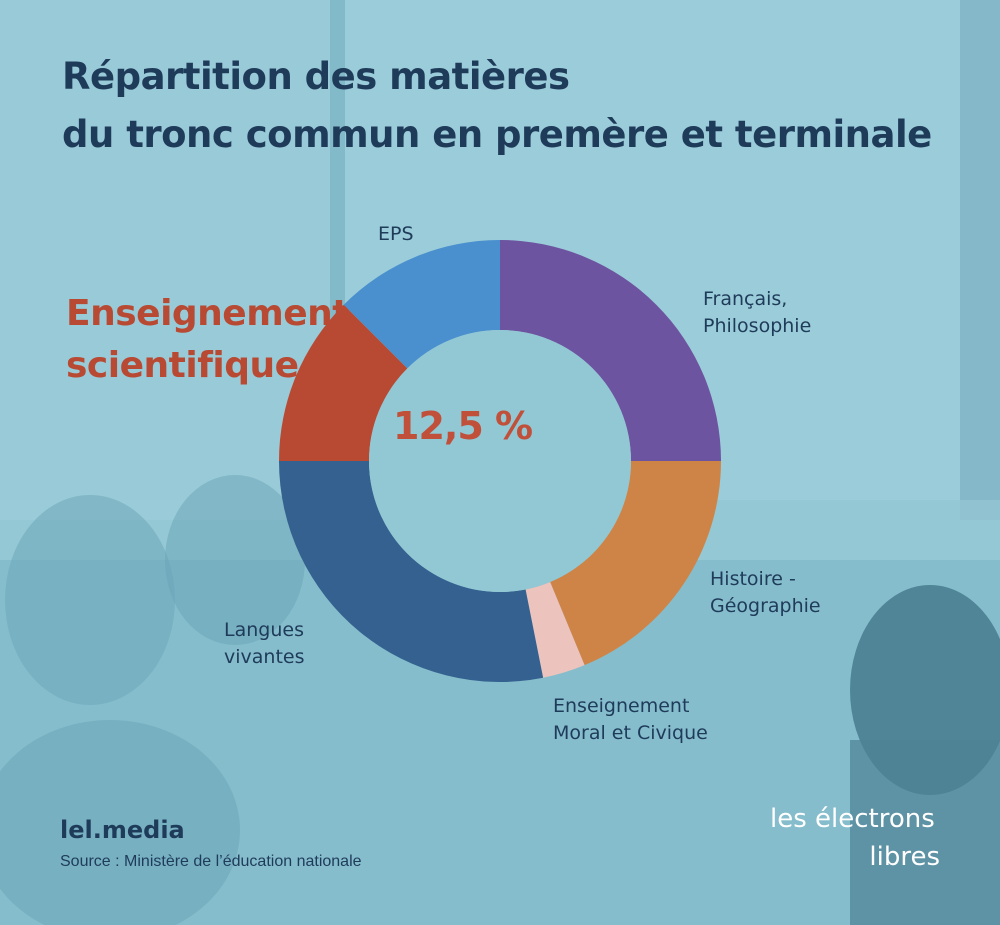 This screenshot has height=925, width=1000. What do you see at coordinates (753, 579) in the screenshot?
I see `label-histoire-line-1: Histoire -` at bounding box center [753, 579].